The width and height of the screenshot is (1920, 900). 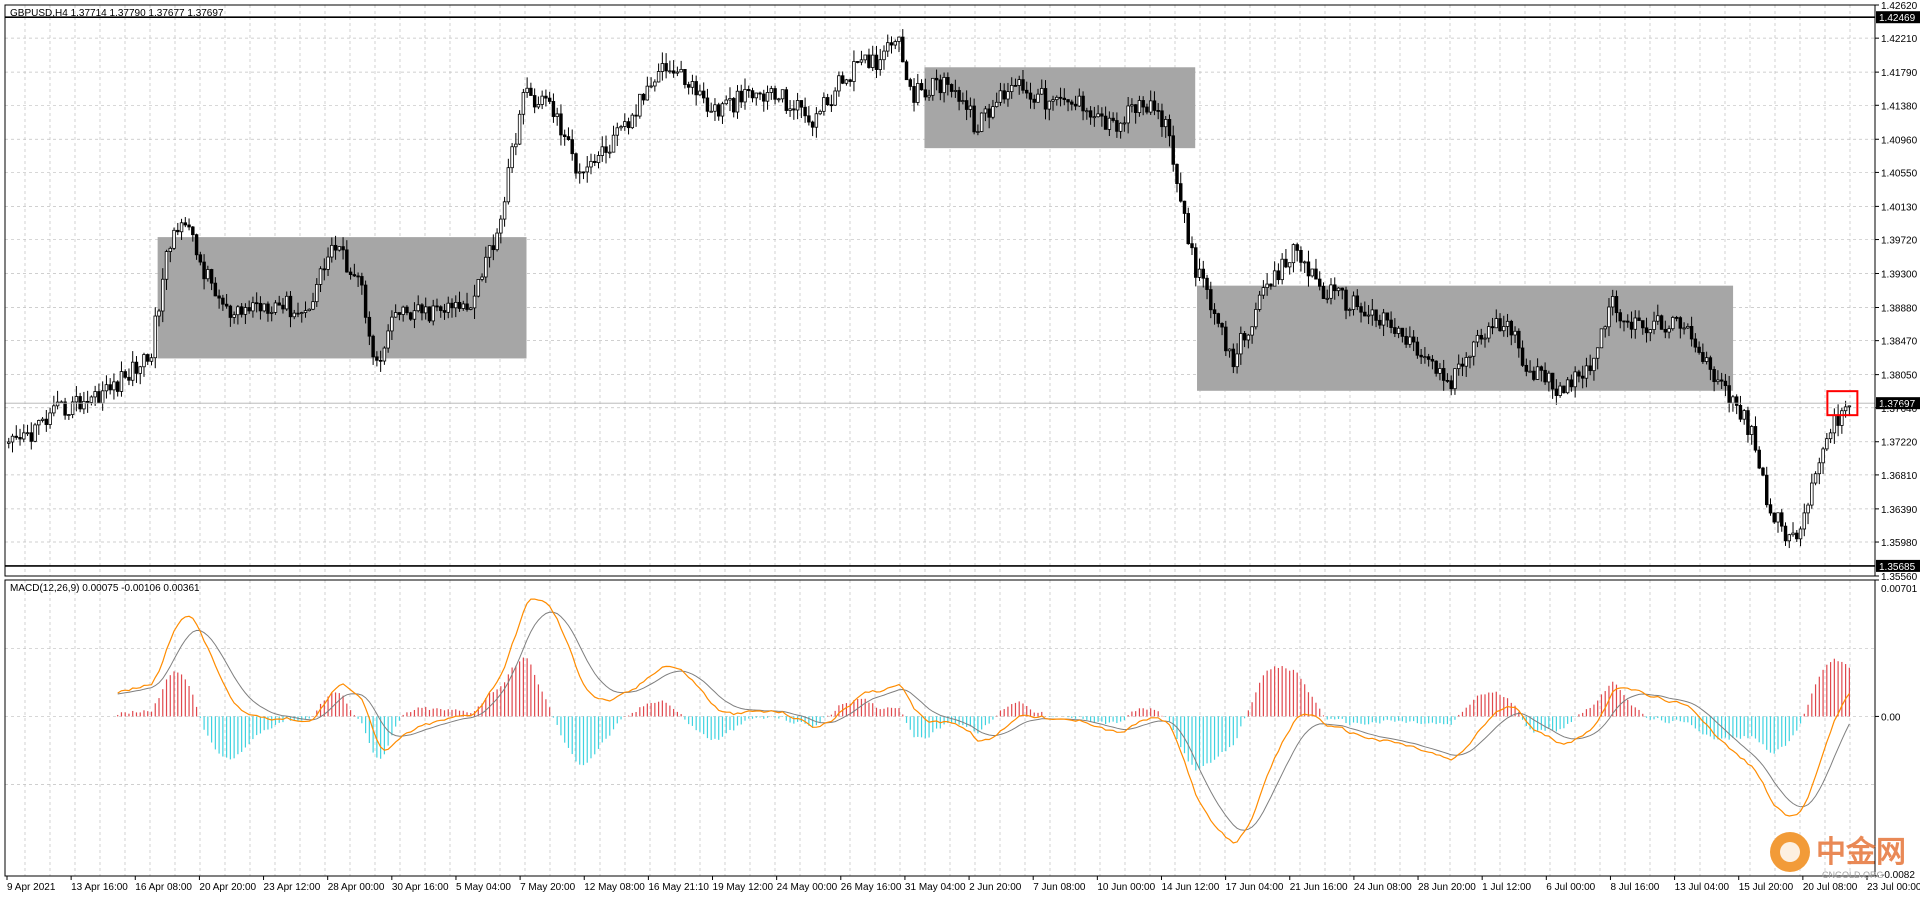 What do you see at coordinates (614, 887) in the screenshot?
I see `time-tick-label: 12 May 08:00` at bounding box center [614, 887].